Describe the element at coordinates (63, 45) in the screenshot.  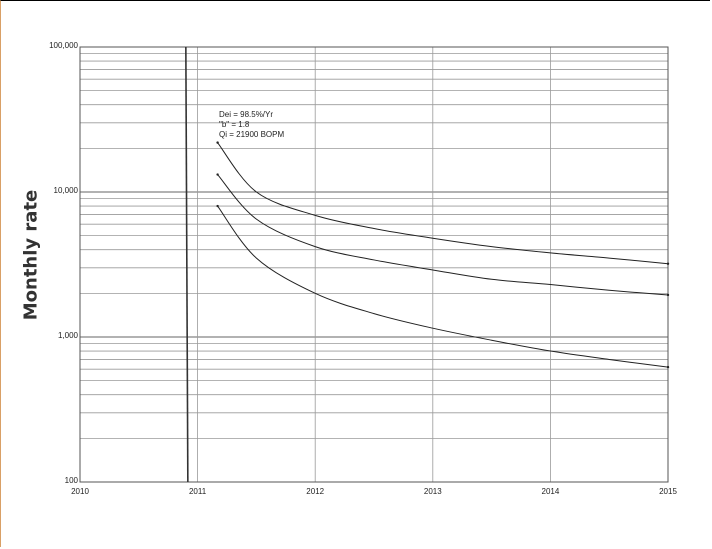
I see `y-tick-label: 100,000` at that location.